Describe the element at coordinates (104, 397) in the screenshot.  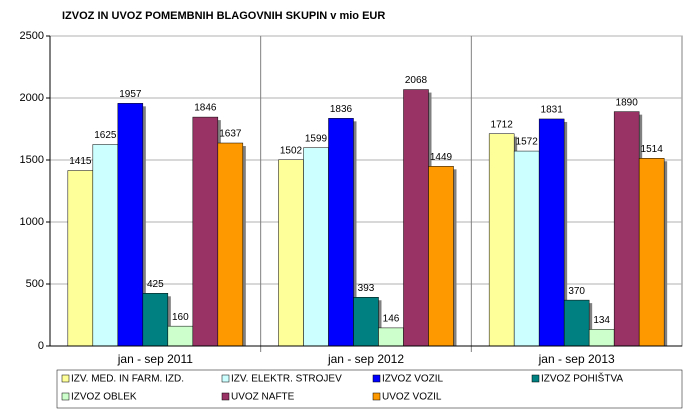
I see `legend-label: IZVOZ OBLEK` at that location.